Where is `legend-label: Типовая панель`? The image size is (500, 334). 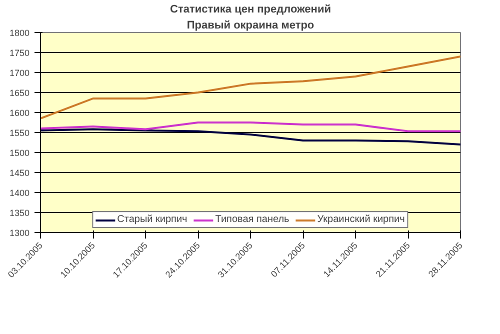
legend-label: Типовая панель is located at coordinates (252, 219).